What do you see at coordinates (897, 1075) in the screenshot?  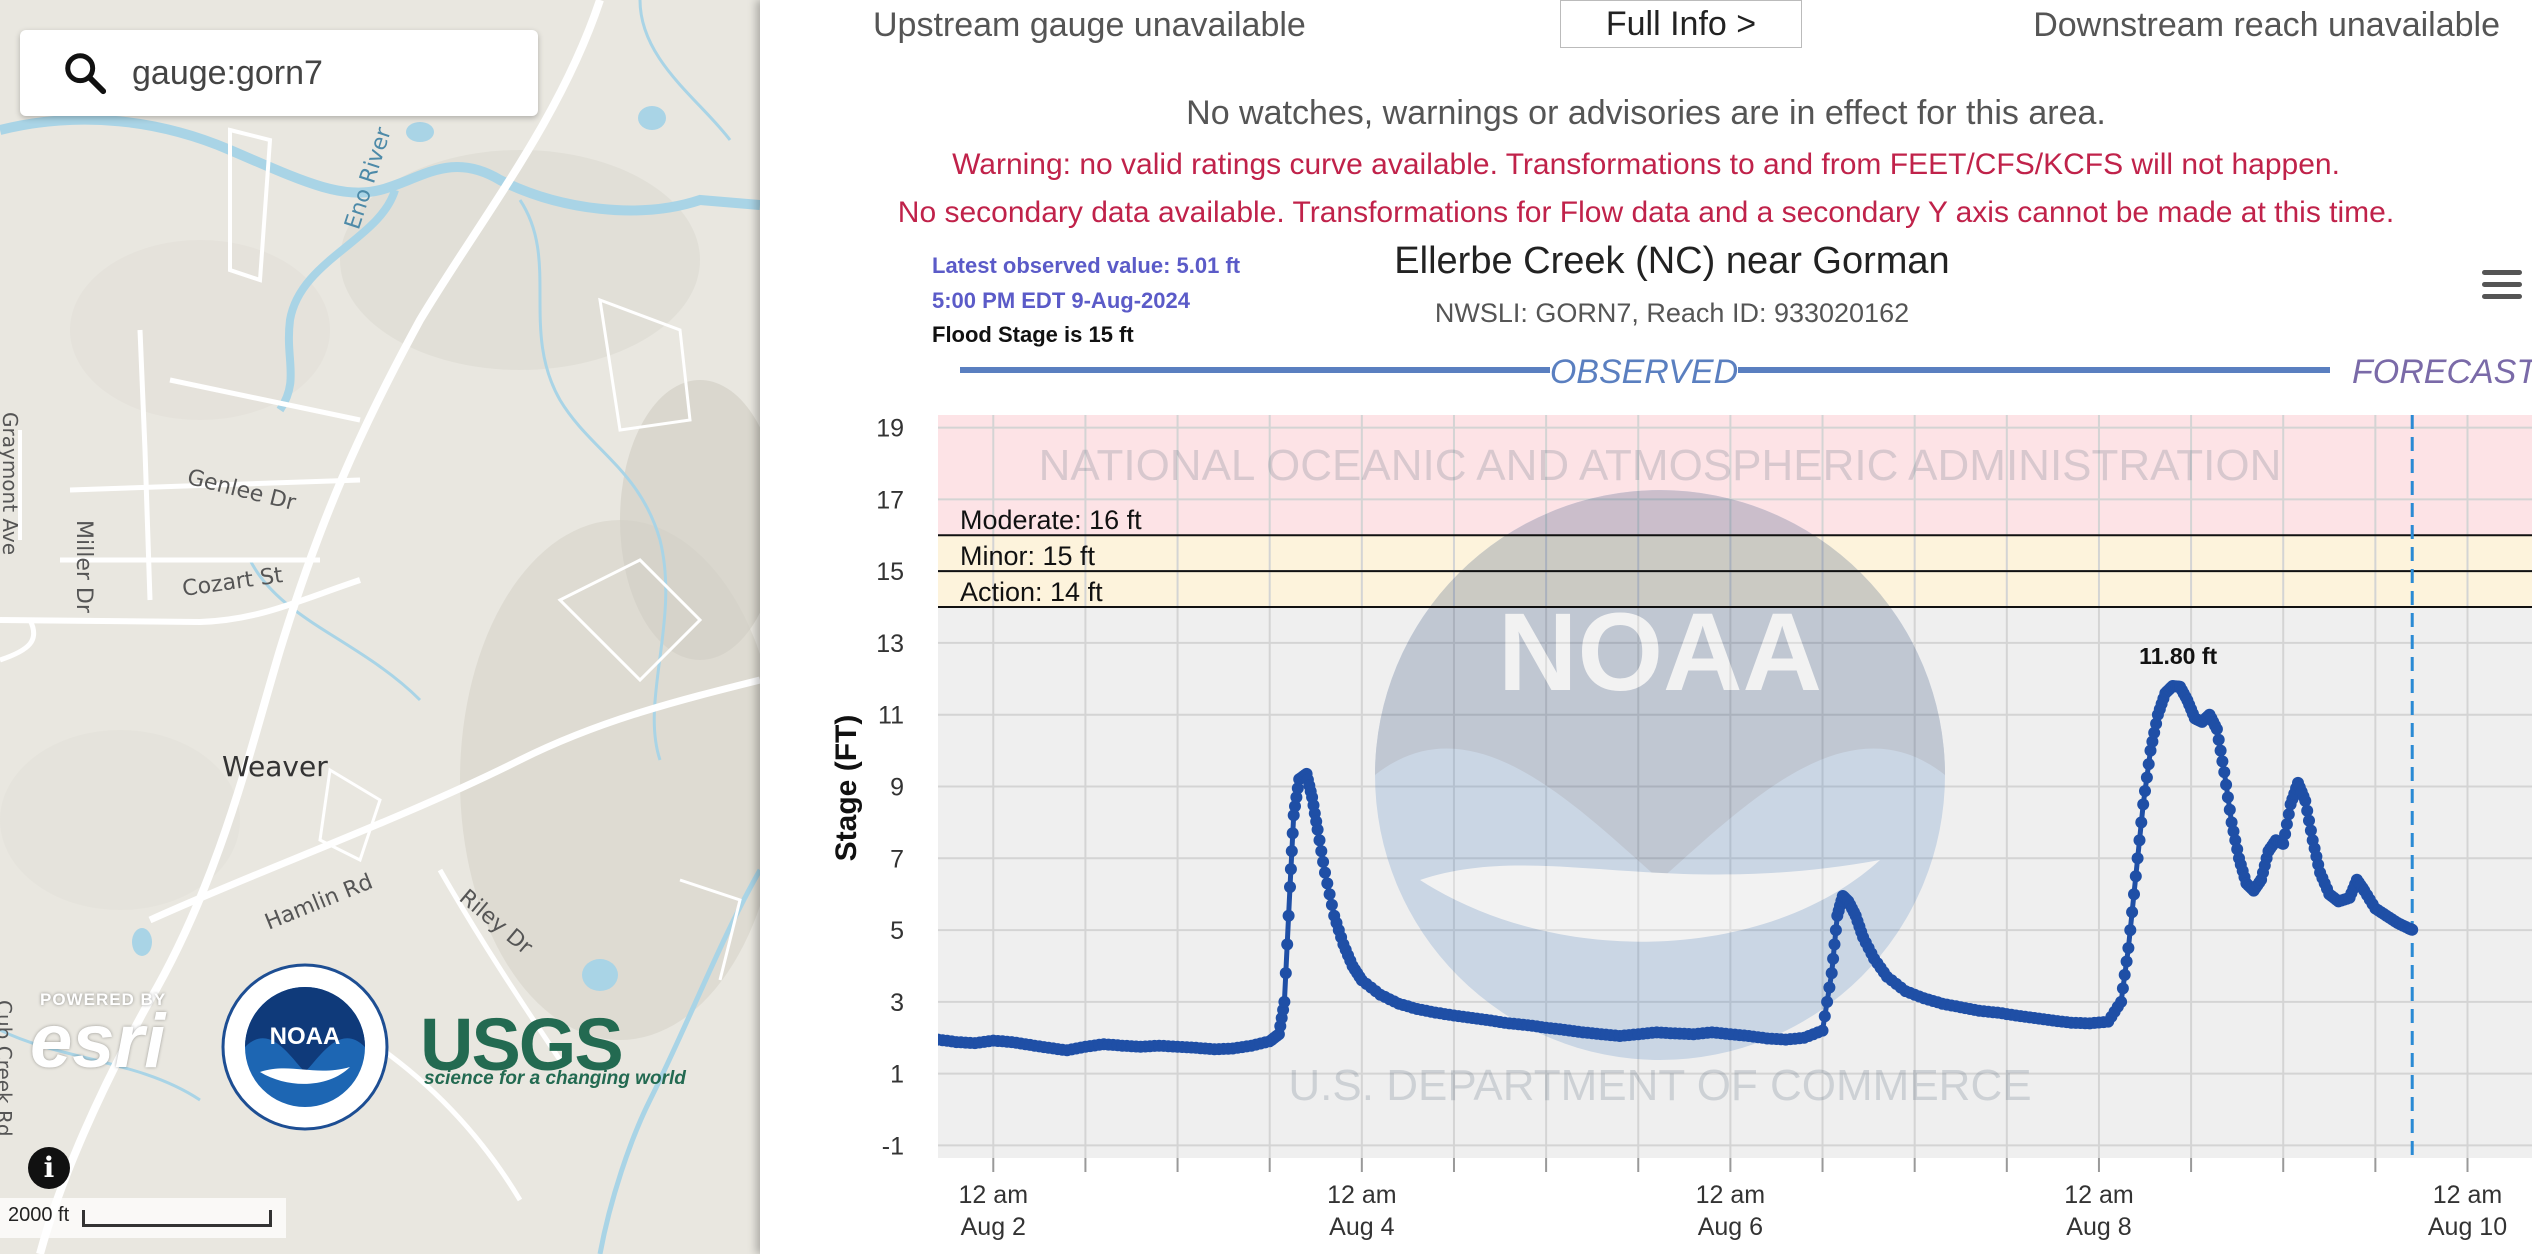 I see `y-tick-label: 1` at bounding box center [897, 1075].